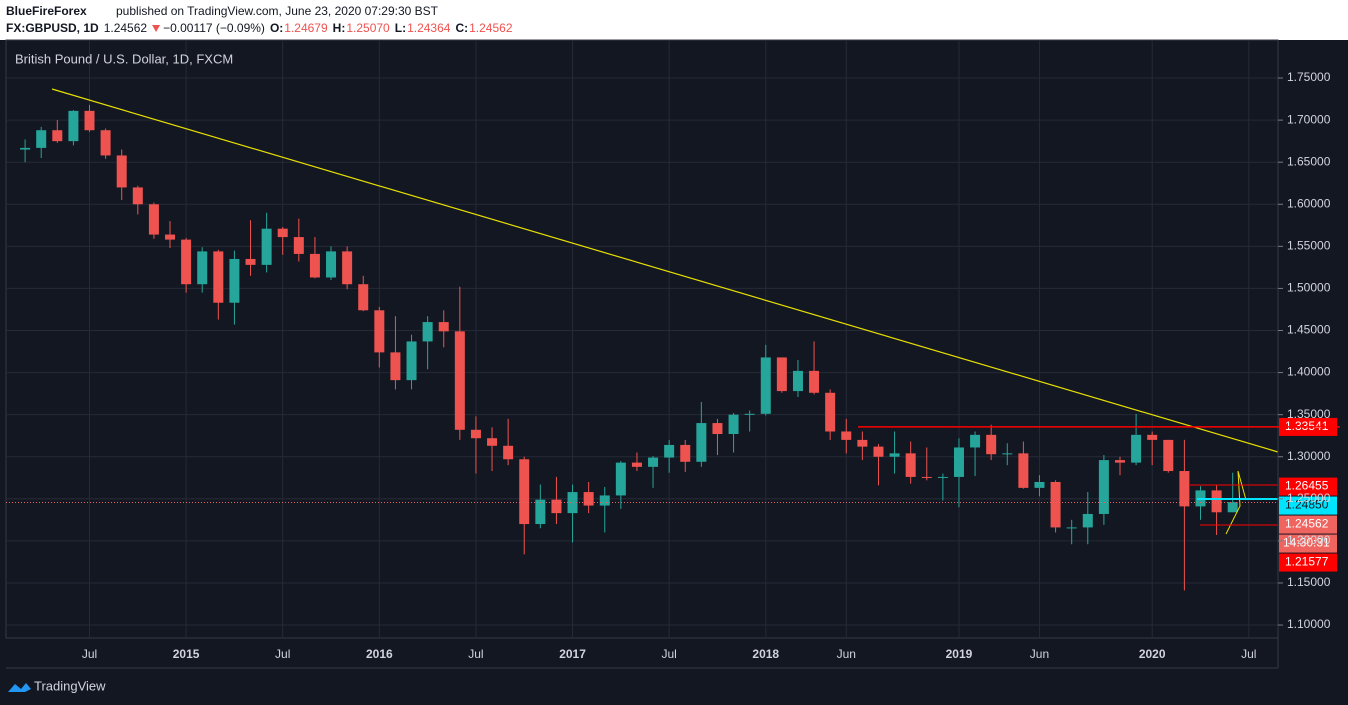 Image resolution: width=1348 pixels, height=705 pixels. I want to click on y-tick-label: 1.30000, so click(1309, 456).